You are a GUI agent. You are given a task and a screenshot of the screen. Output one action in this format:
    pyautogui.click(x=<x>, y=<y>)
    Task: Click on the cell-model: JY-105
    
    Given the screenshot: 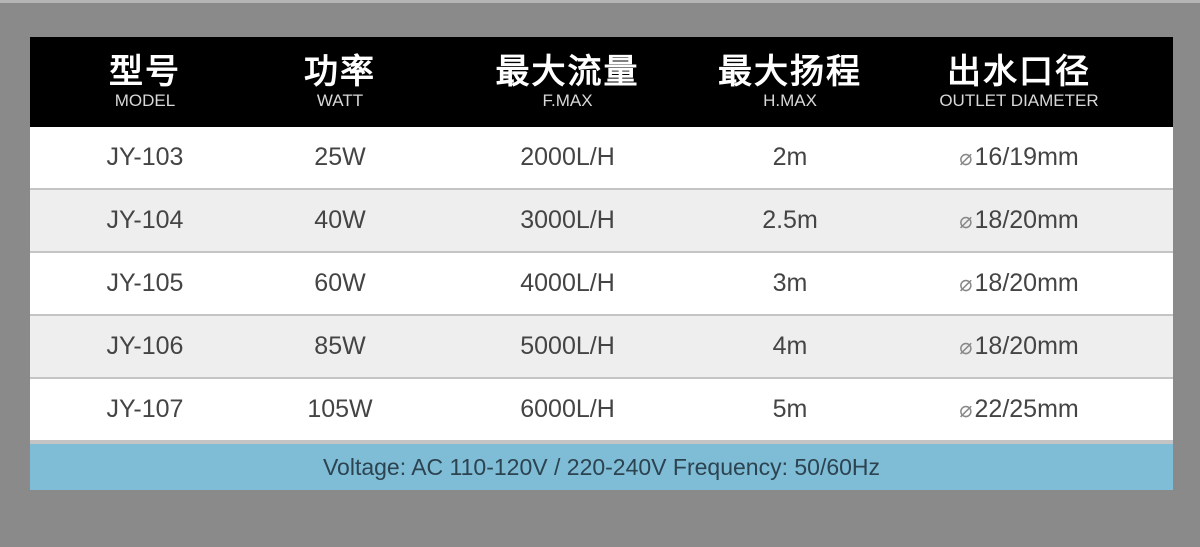 What is the action you would take?
    pyautogui.click(x=145, y=283)
    